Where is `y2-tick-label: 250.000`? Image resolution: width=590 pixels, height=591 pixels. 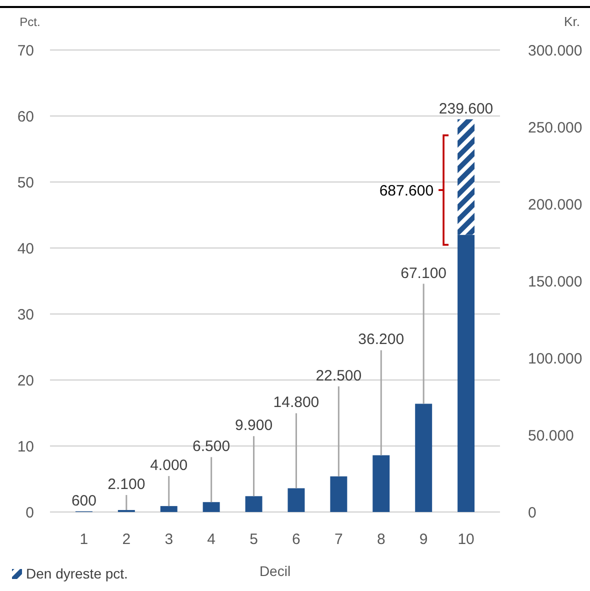
y2-tick-label: 250.000 is located at coordinates (555, 127).